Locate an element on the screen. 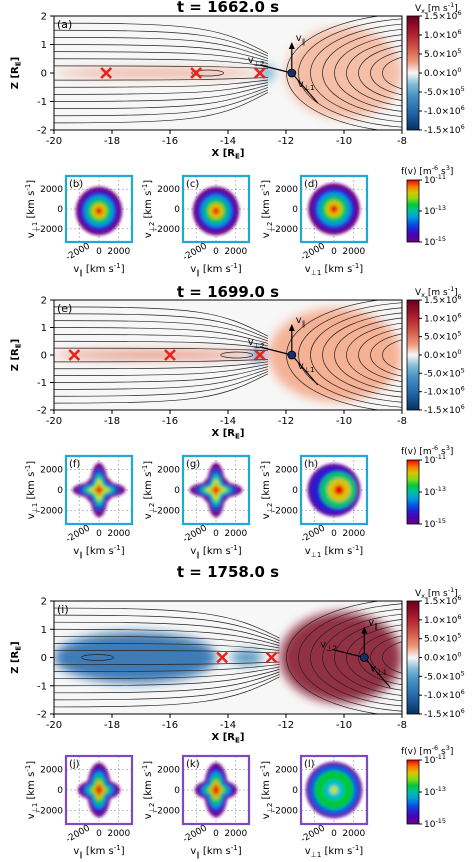 Image resolution: width=474 pixels, height=862 pixels. panel-letter: (i) is located at coordinates (63, 609).